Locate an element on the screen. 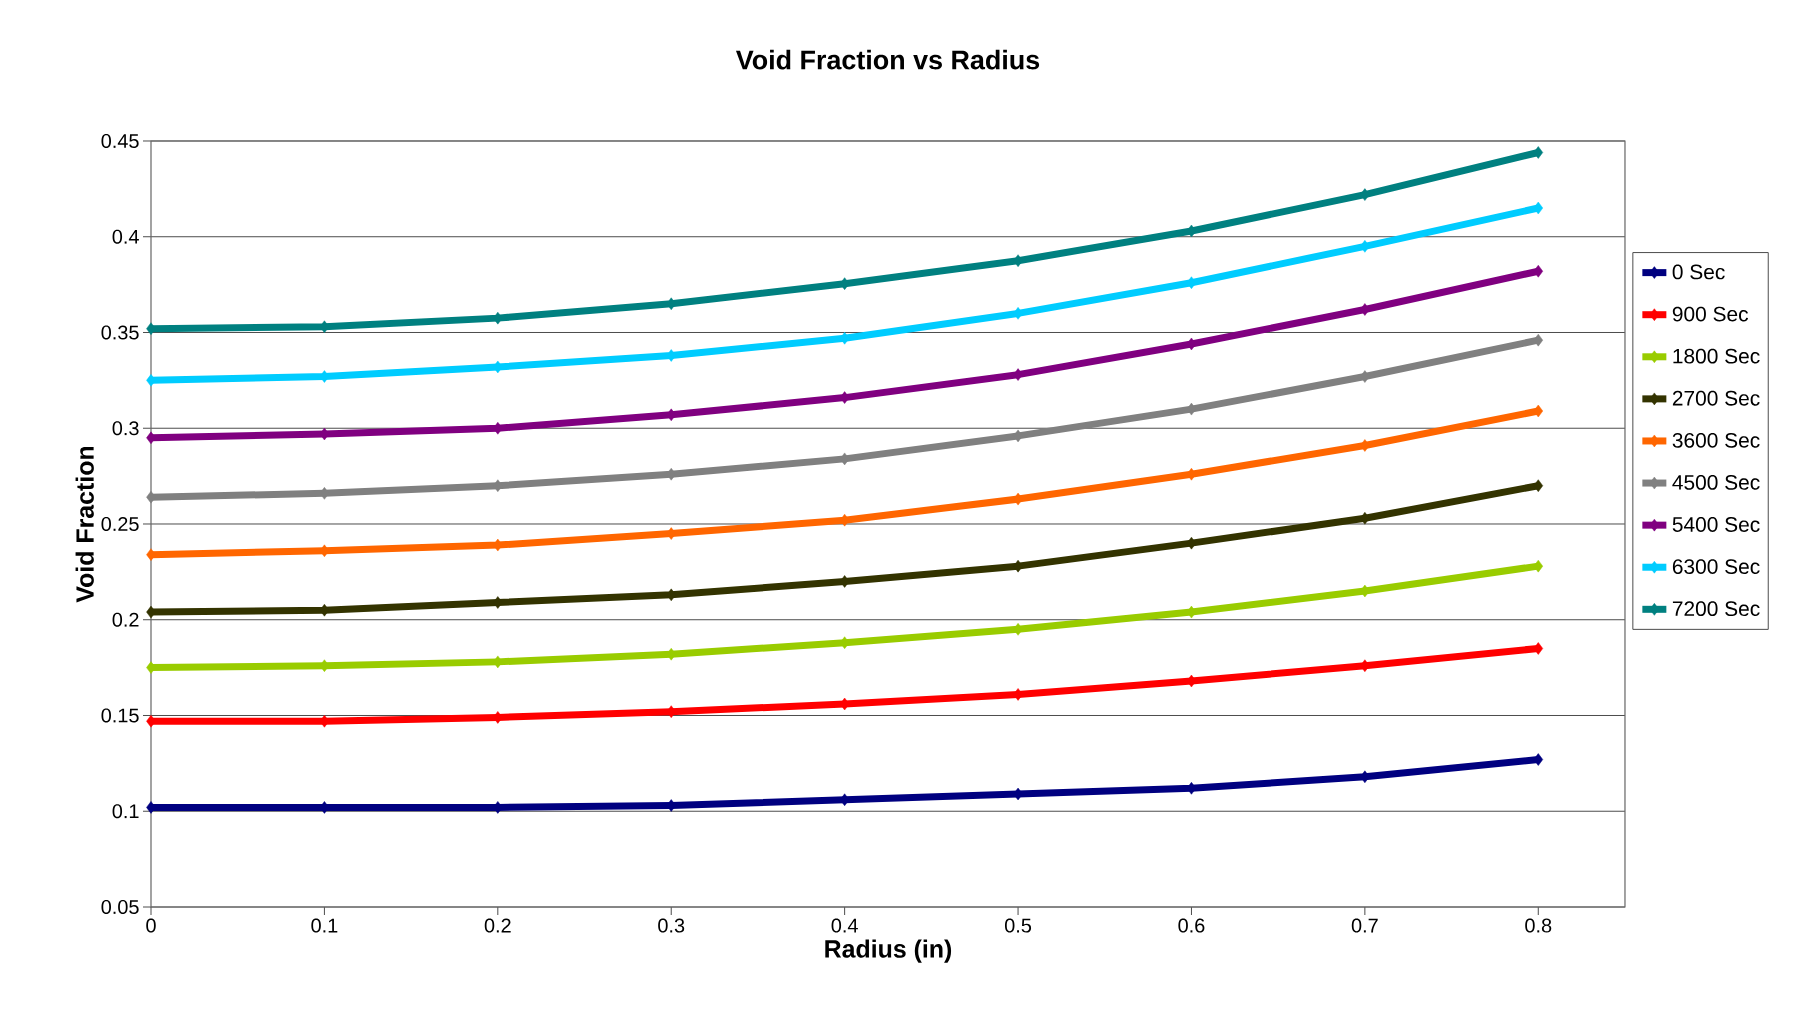  y-tick-label: 0.1 is located at coordinates (125, 811).